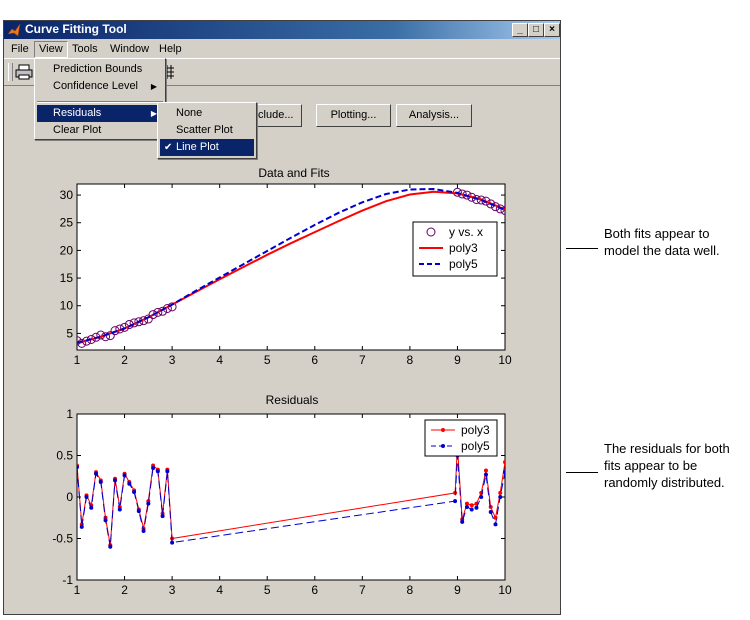 Image resolution: width=750 pixels, height=620 pixels. I want to click on menu-item-residuals: Residuals ▶, so click(100, 113).